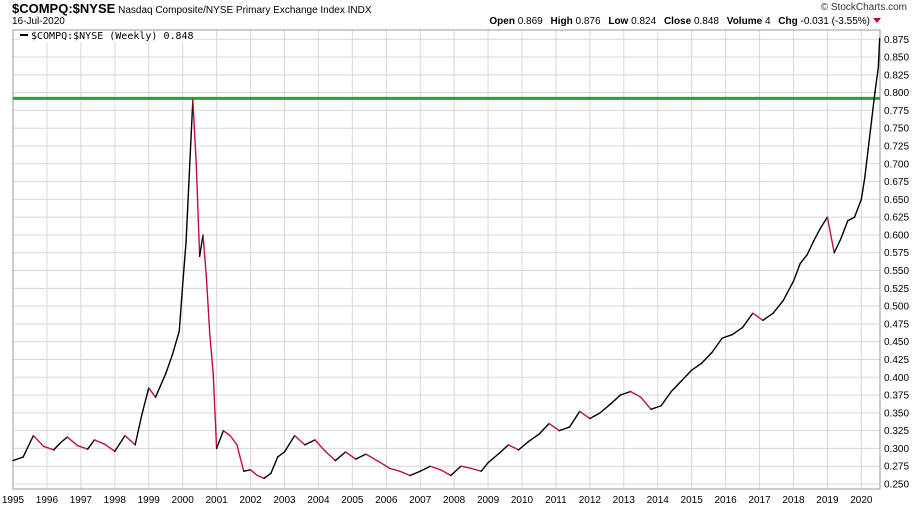  Describe the element at coordinates (896, 467) in the screenshot. I see `y-tick-label: 0.275` at that location.